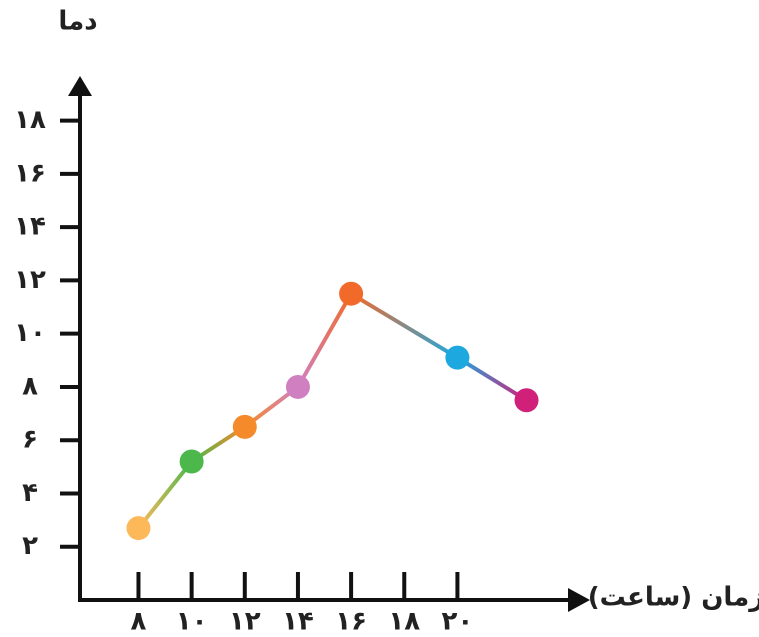 This screenshot has height=637, width=759. What do you see at coordinates (30, 173) in the screenshot?
I see `y-tick-label: ۱۶` at bounding box center [30, 173].